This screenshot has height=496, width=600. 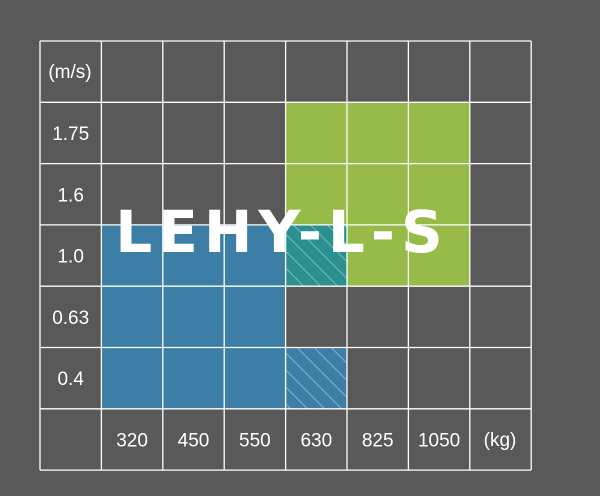 I want to click on cell-green-1050-1.6, so click(x=439, y=194).